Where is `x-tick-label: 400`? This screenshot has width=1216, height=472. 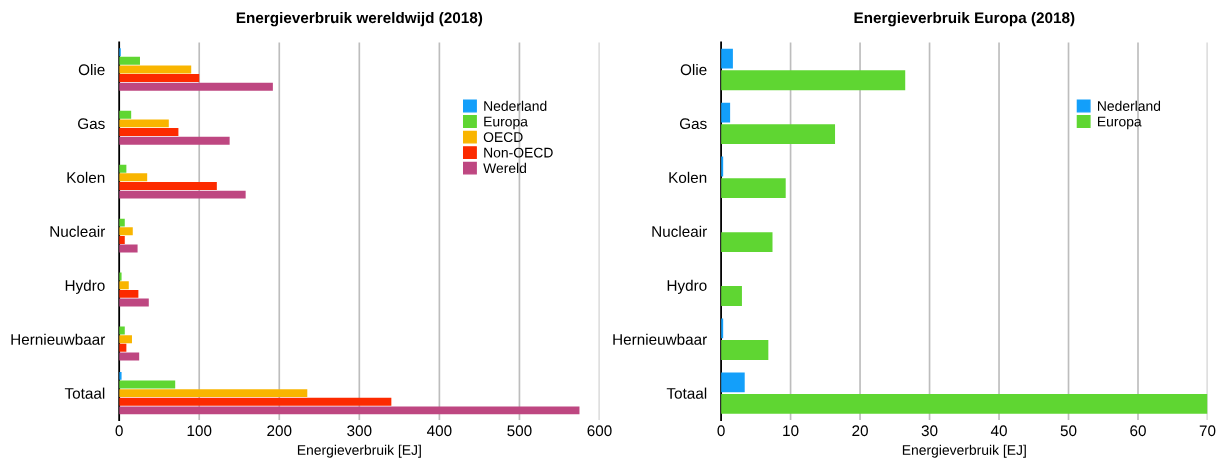 x-tick-label: 400 is located at coordinates (439, 431).